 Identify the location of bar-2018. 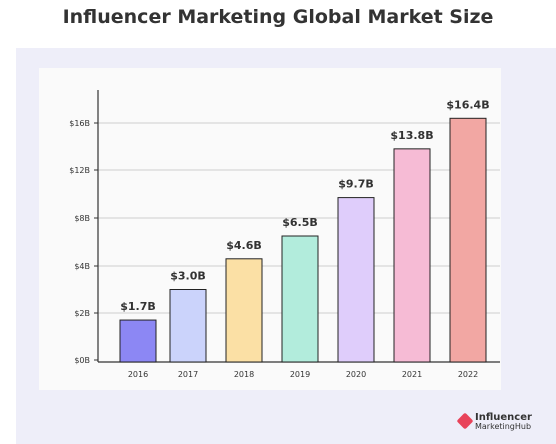
(244, 310).